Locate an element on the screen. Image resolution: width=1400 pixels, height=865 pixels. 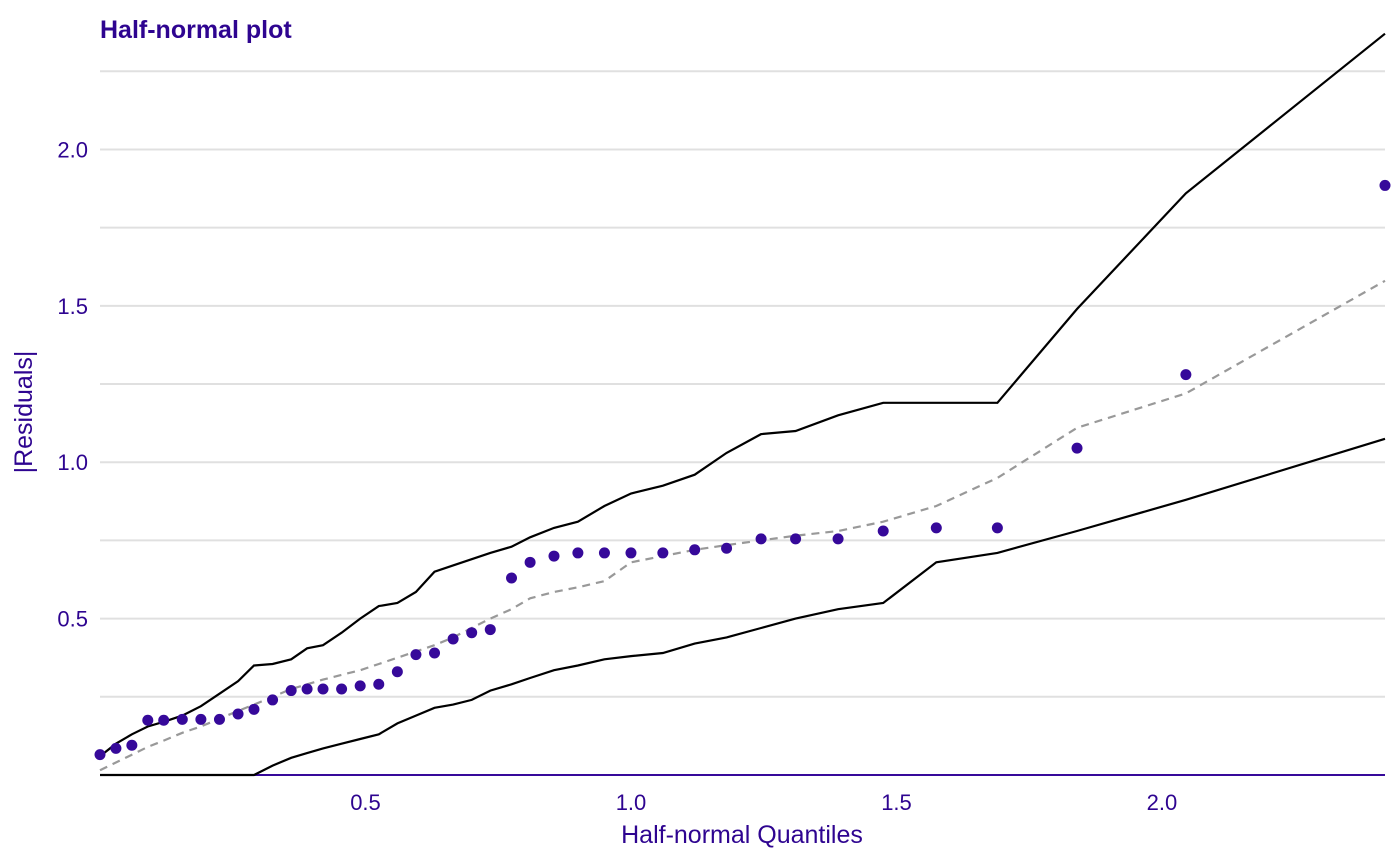
x-tick-label: 1.5 is located at coordinates (896, 802).